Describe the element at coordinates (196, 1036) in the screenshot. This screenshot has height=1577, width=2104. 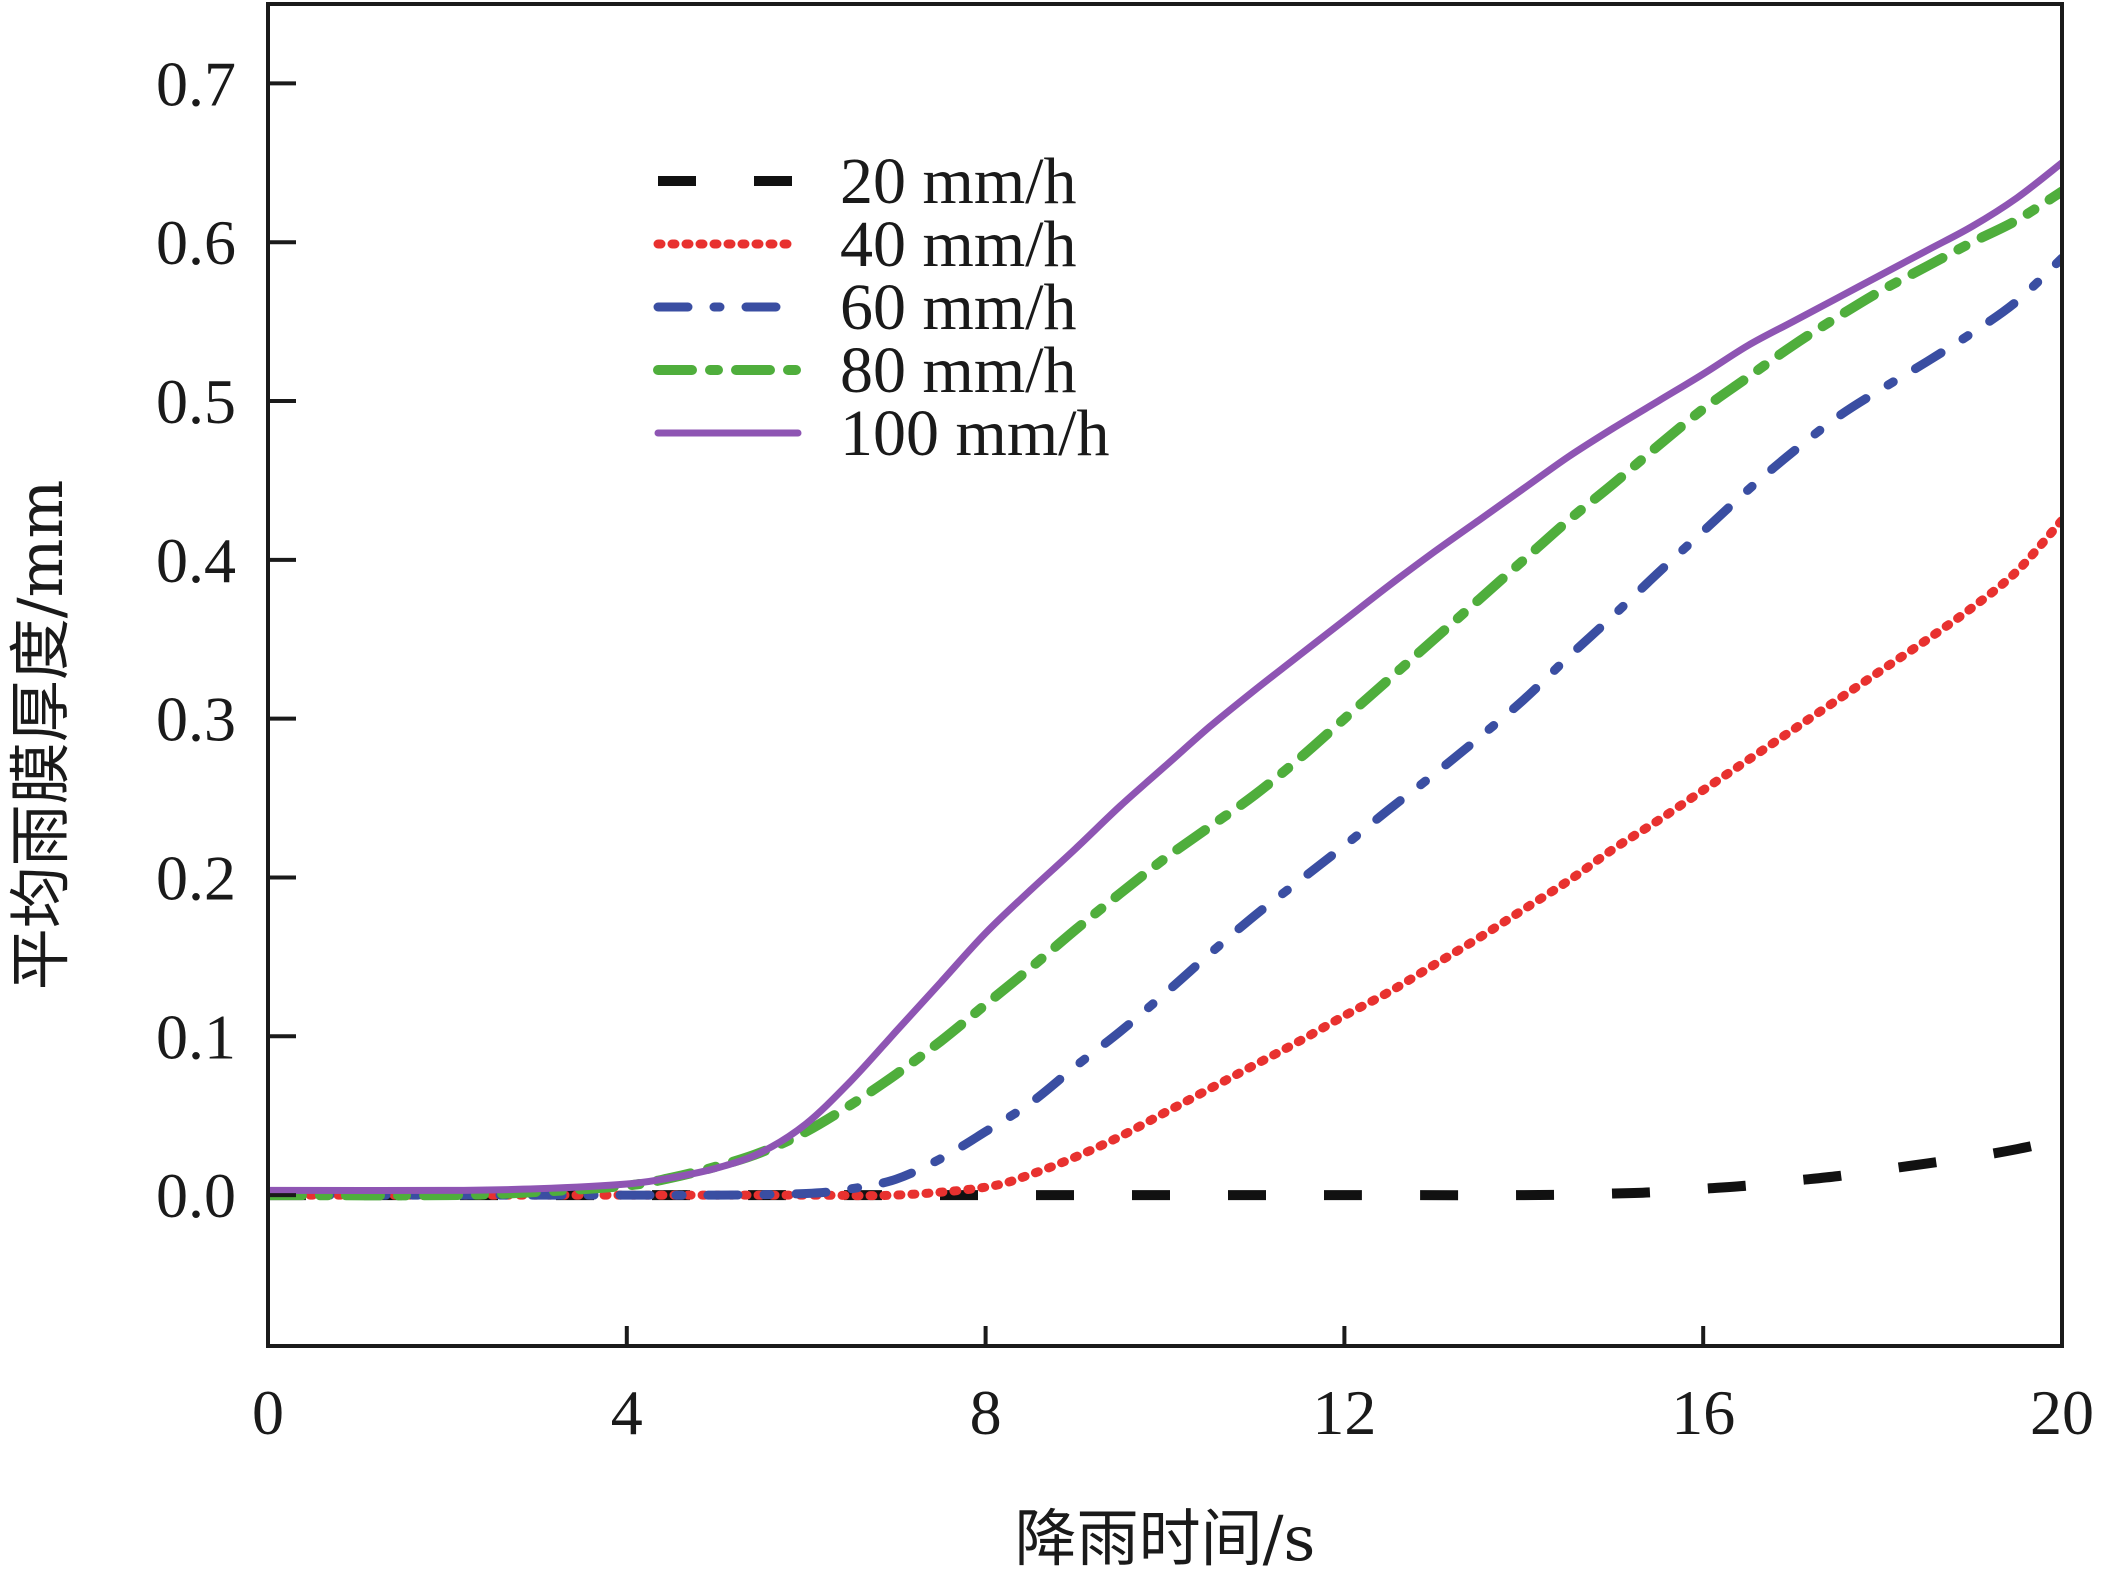
I see `y-tick-label: 0.1` at that location.